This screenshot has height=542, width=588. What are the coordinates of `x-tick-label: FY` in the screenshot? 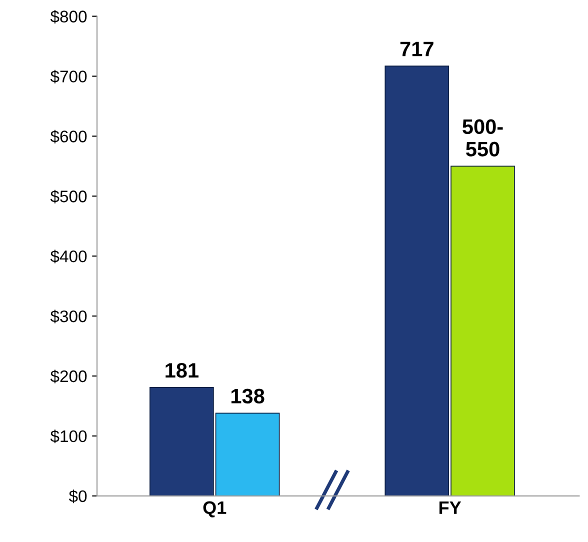 It's located at (450, 507).